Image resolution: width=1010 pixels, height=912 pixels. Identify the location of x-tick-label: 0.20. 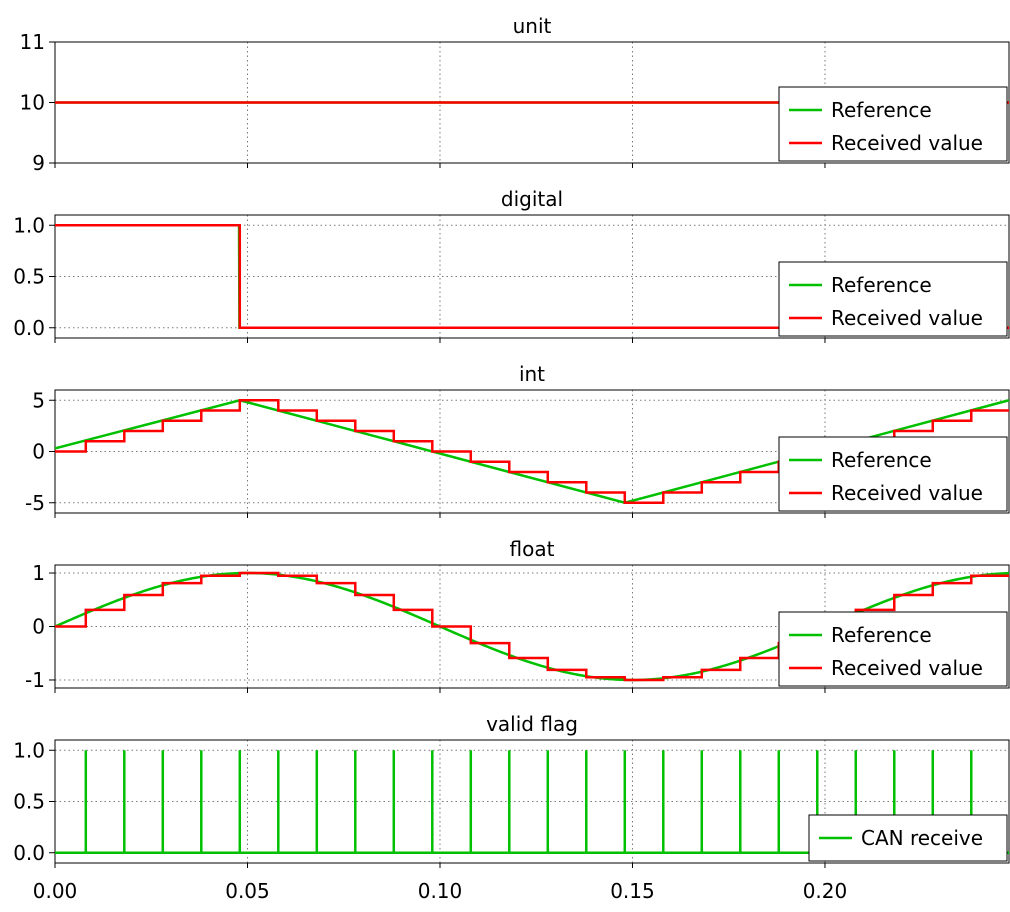
(825, 891).